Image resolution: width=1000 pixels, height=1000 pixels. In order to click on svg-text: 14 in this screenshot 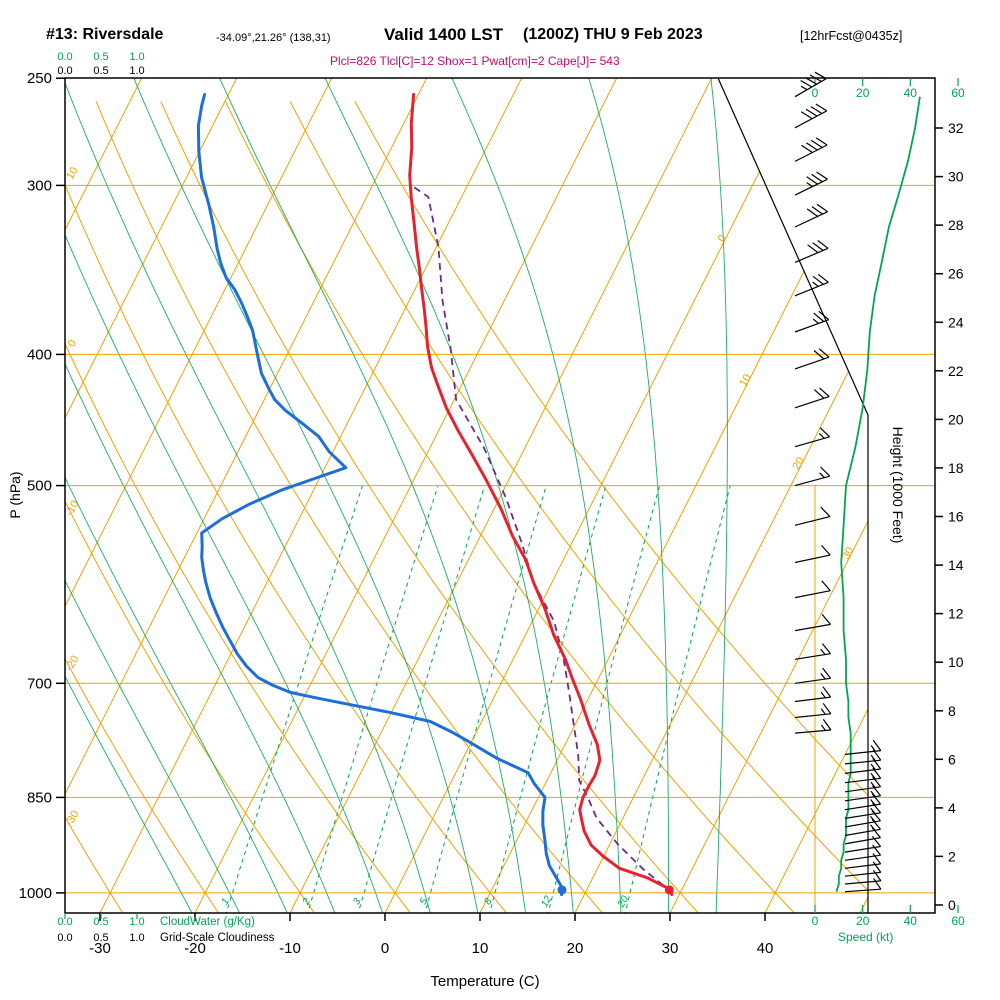, I will do `click(956, 565)`.